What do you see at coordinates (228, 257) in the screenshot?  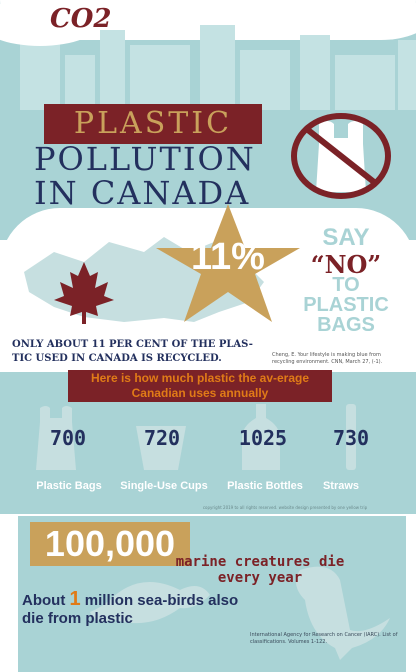 I see `recycle-percent: 11%` at bounding box center [228, 257].